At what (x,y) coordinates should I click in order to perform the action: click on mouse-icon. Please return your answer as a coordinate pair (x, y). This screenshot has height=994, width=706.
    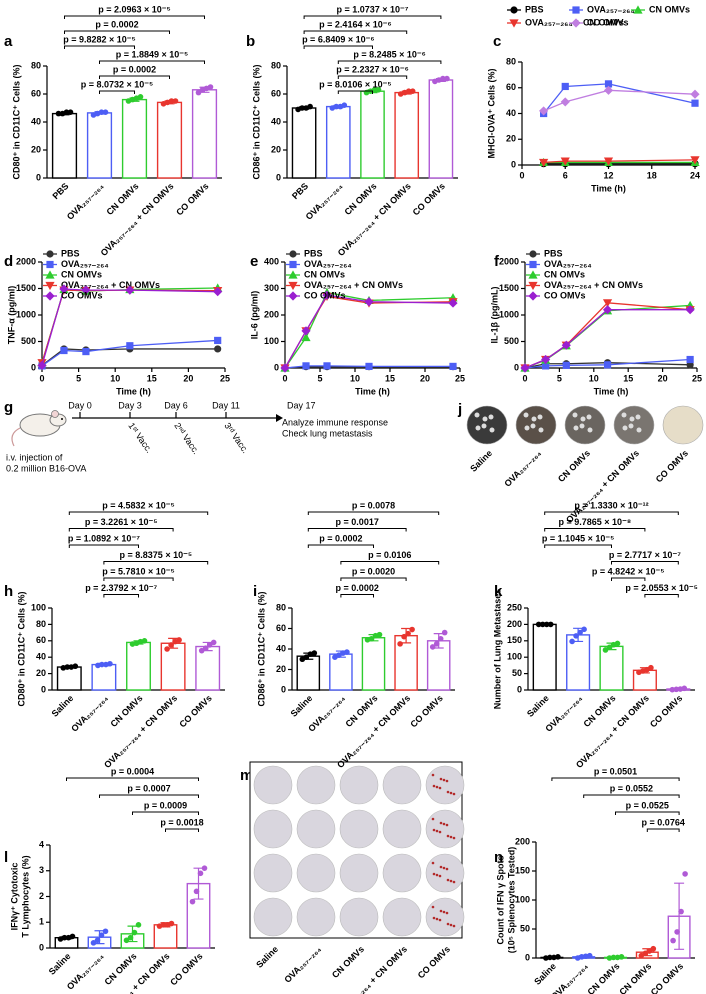
    Looking at the image, I should click on (39, 428).